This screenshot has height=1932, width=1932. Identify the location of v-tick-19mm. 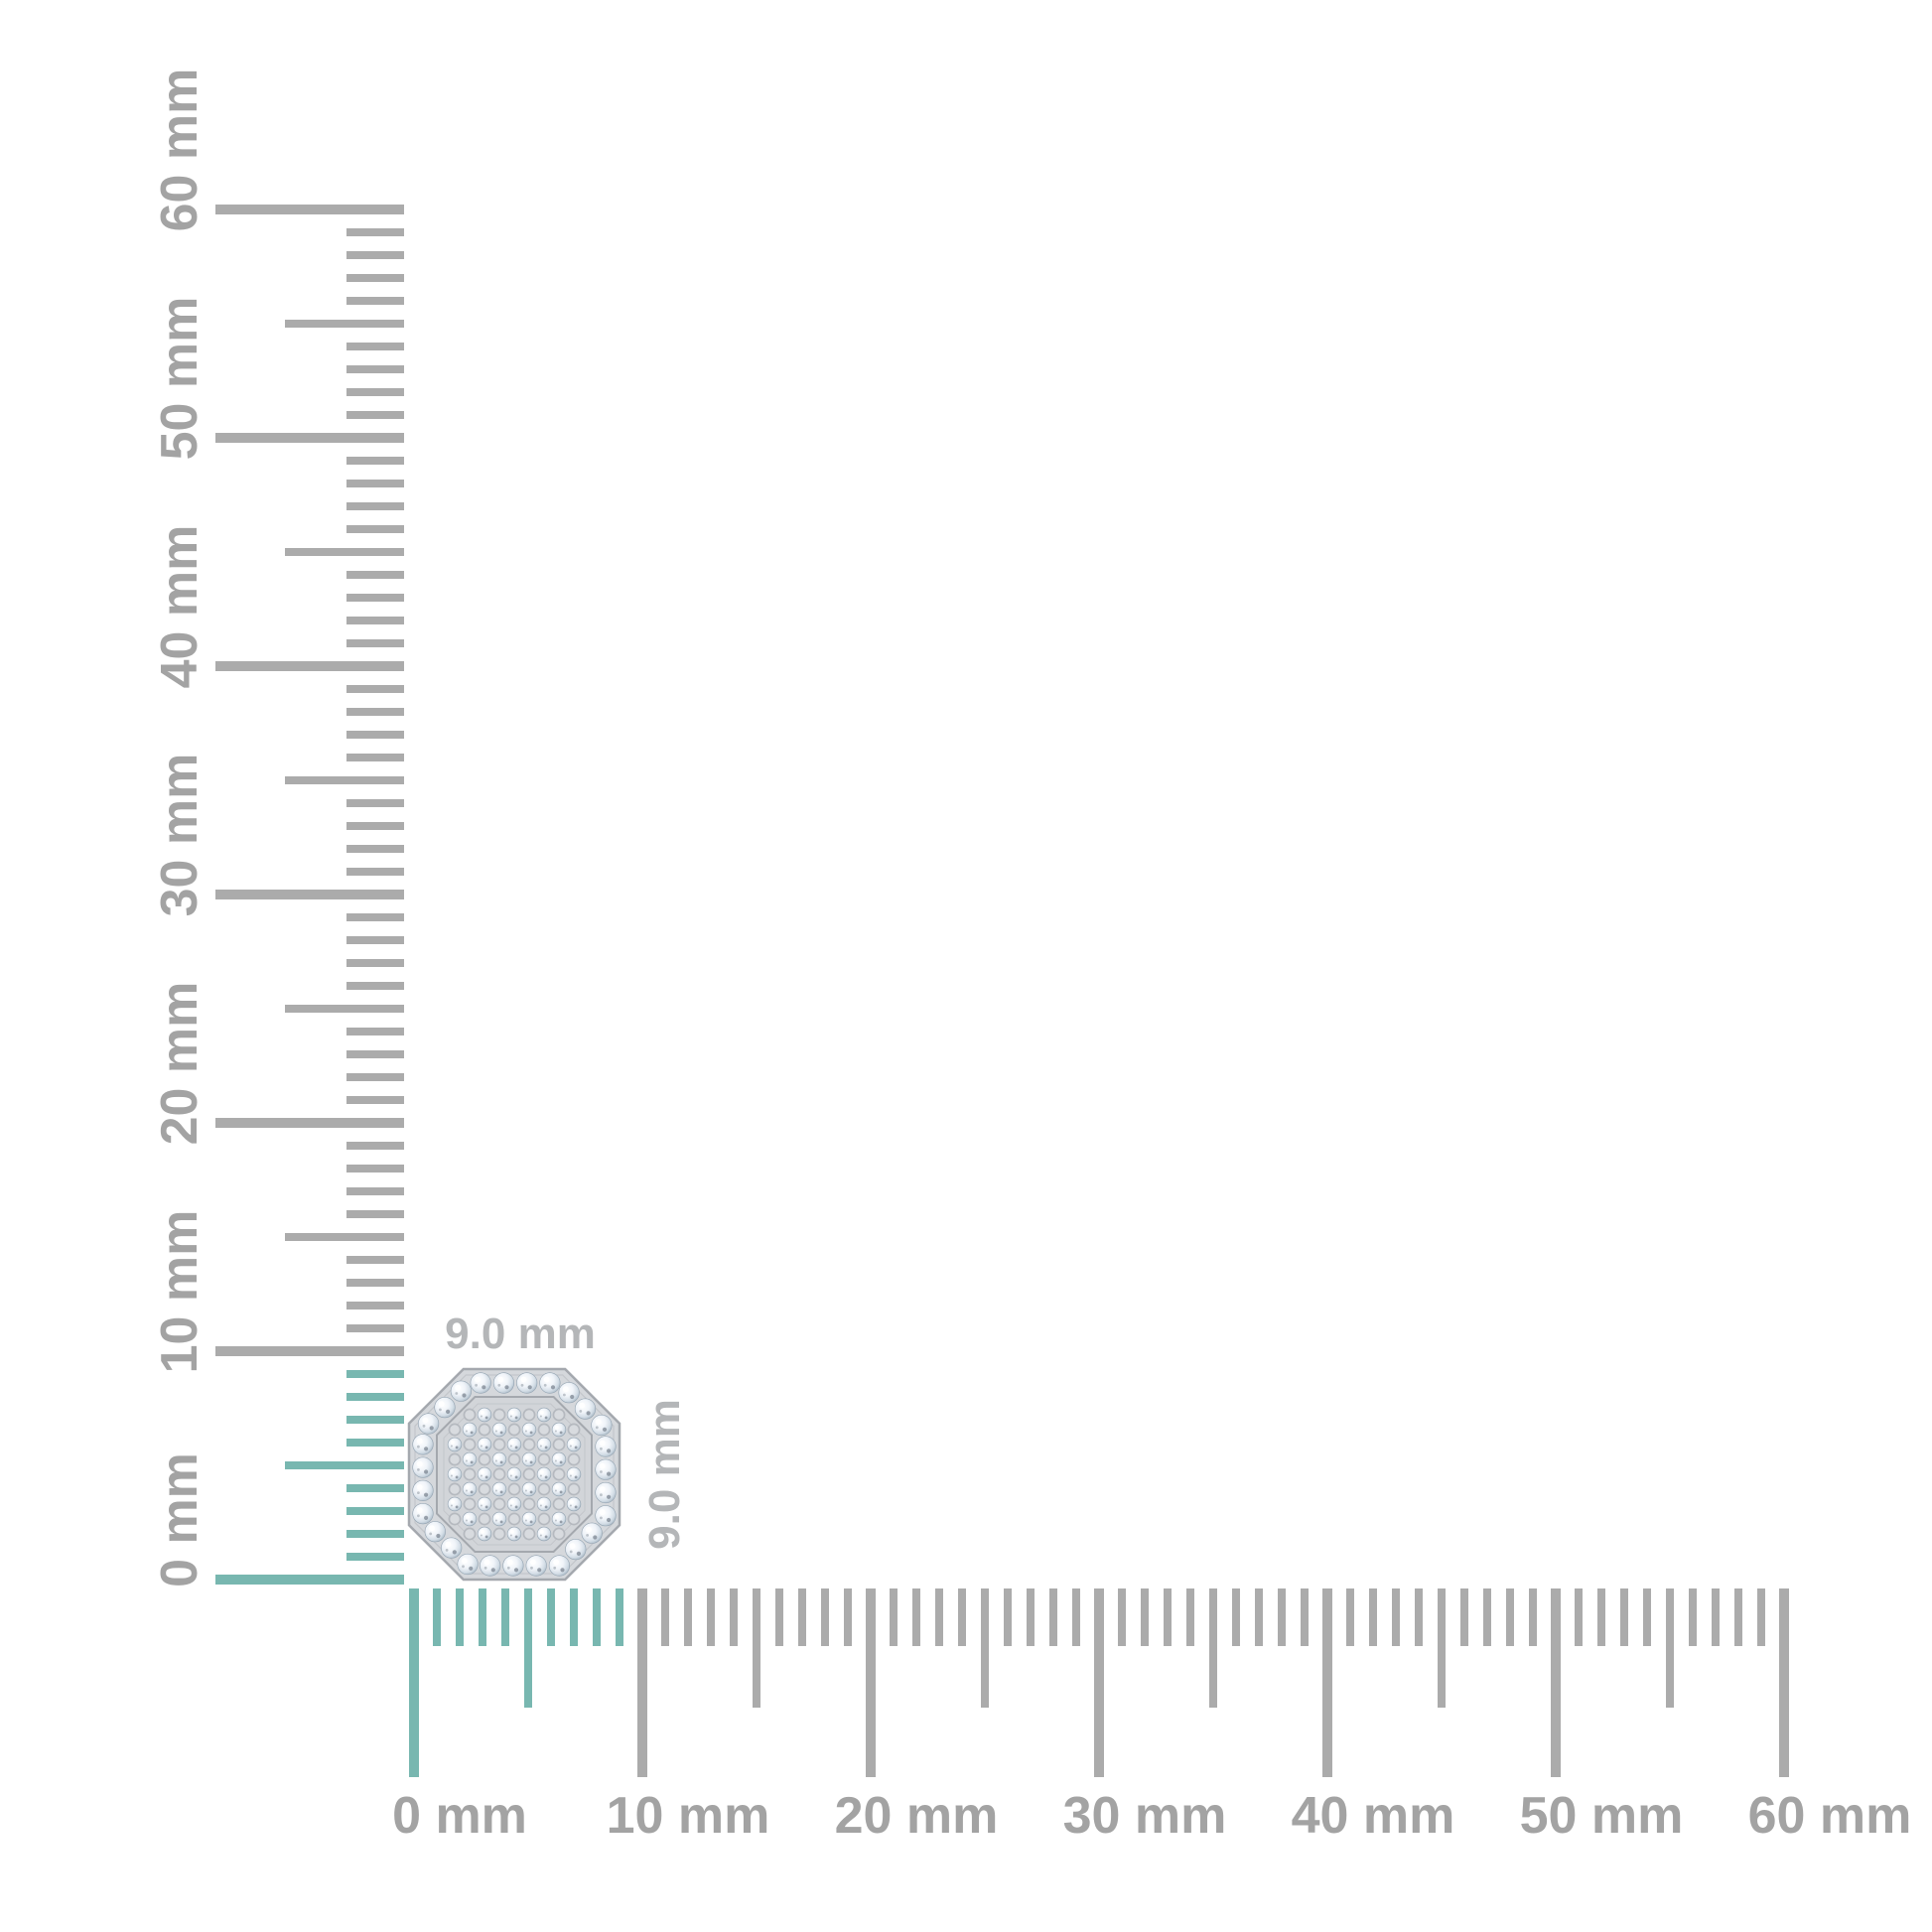
(375, 1146).